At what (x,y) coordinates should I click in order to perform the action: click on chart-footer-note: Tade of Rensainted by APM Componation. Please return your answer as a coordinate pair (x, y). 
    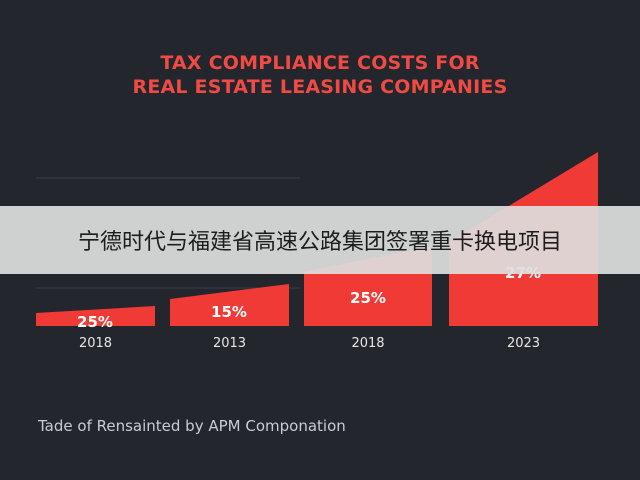
    Looking at the image, I should click on (192, 426).